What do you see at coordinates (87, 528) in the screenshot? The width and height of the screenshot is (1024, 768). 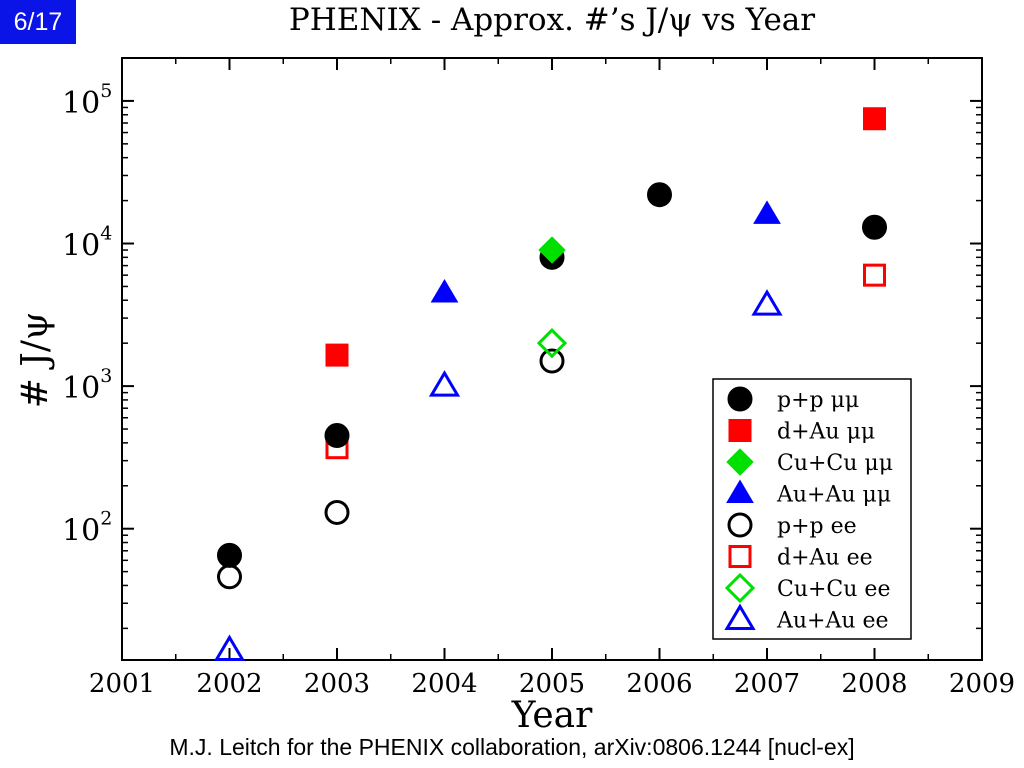 I see `y-tick-label: 10²` at bounding box center [87, 528].